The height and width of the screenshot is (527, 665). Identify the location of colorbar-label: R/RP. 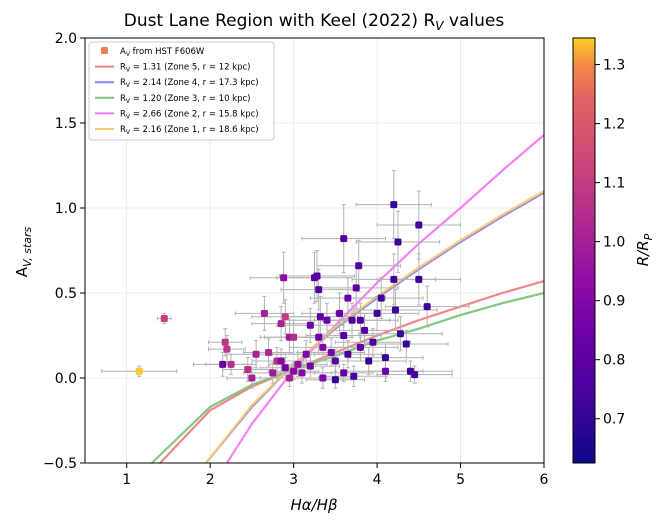
(644, 249).